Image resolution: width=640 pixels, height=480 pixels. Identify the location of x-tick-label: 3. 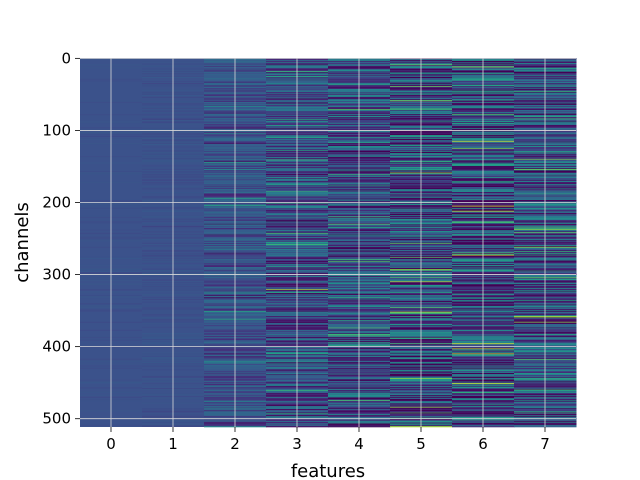
(297, 444).